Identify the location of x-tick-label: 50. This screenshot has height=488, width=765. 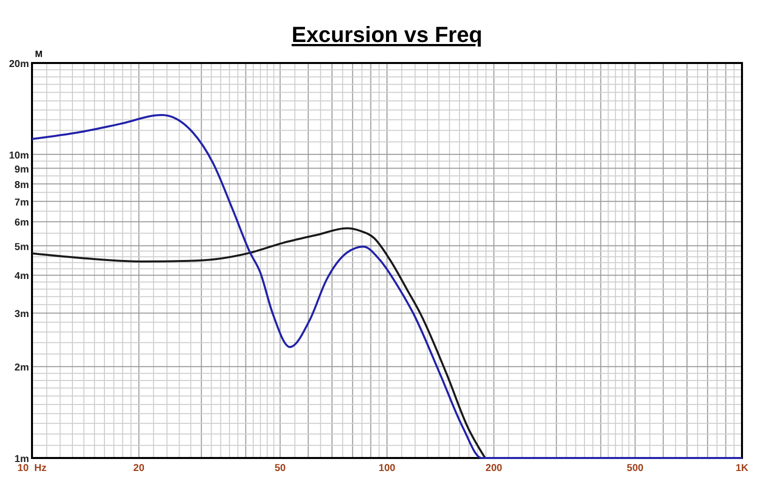
(280, 468).